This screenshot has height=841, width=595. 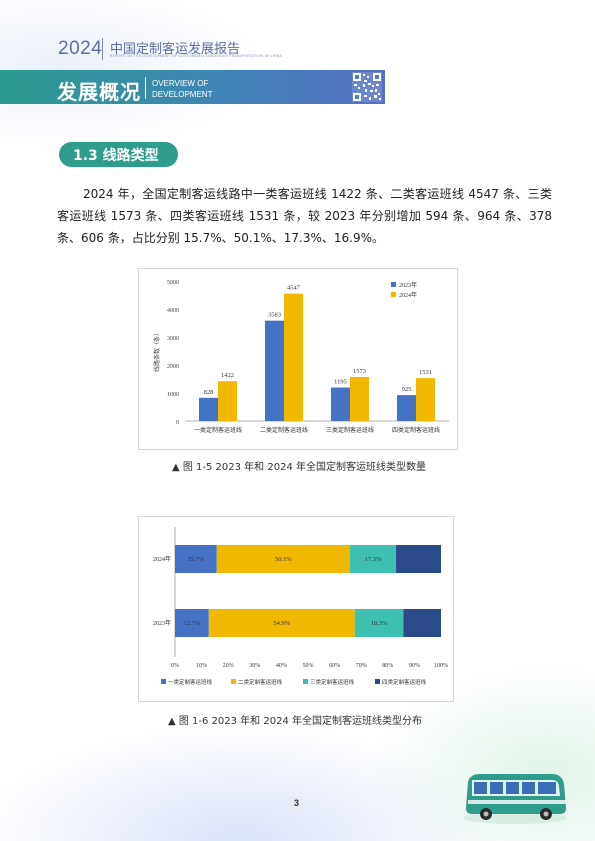 I want to click on qr-pattern-icon, so click(x=367, y=87).